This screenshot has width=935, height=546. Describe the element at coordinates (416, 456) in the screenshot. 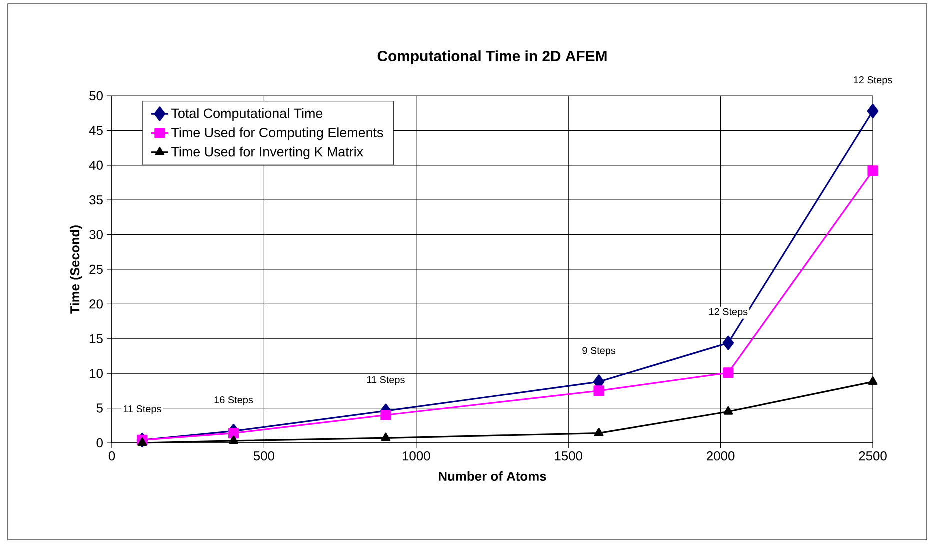

I see `x-tick-label: 1000` at that location.